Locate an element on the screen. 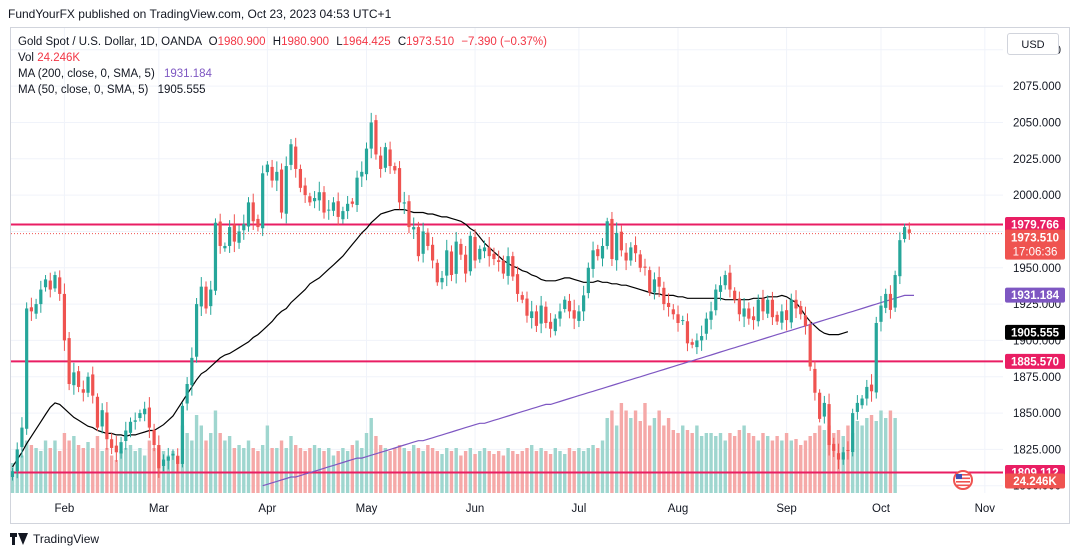 This screenshot has height=557, width=1080. x-tick-label: Sep is located at coordinates (786, 509).